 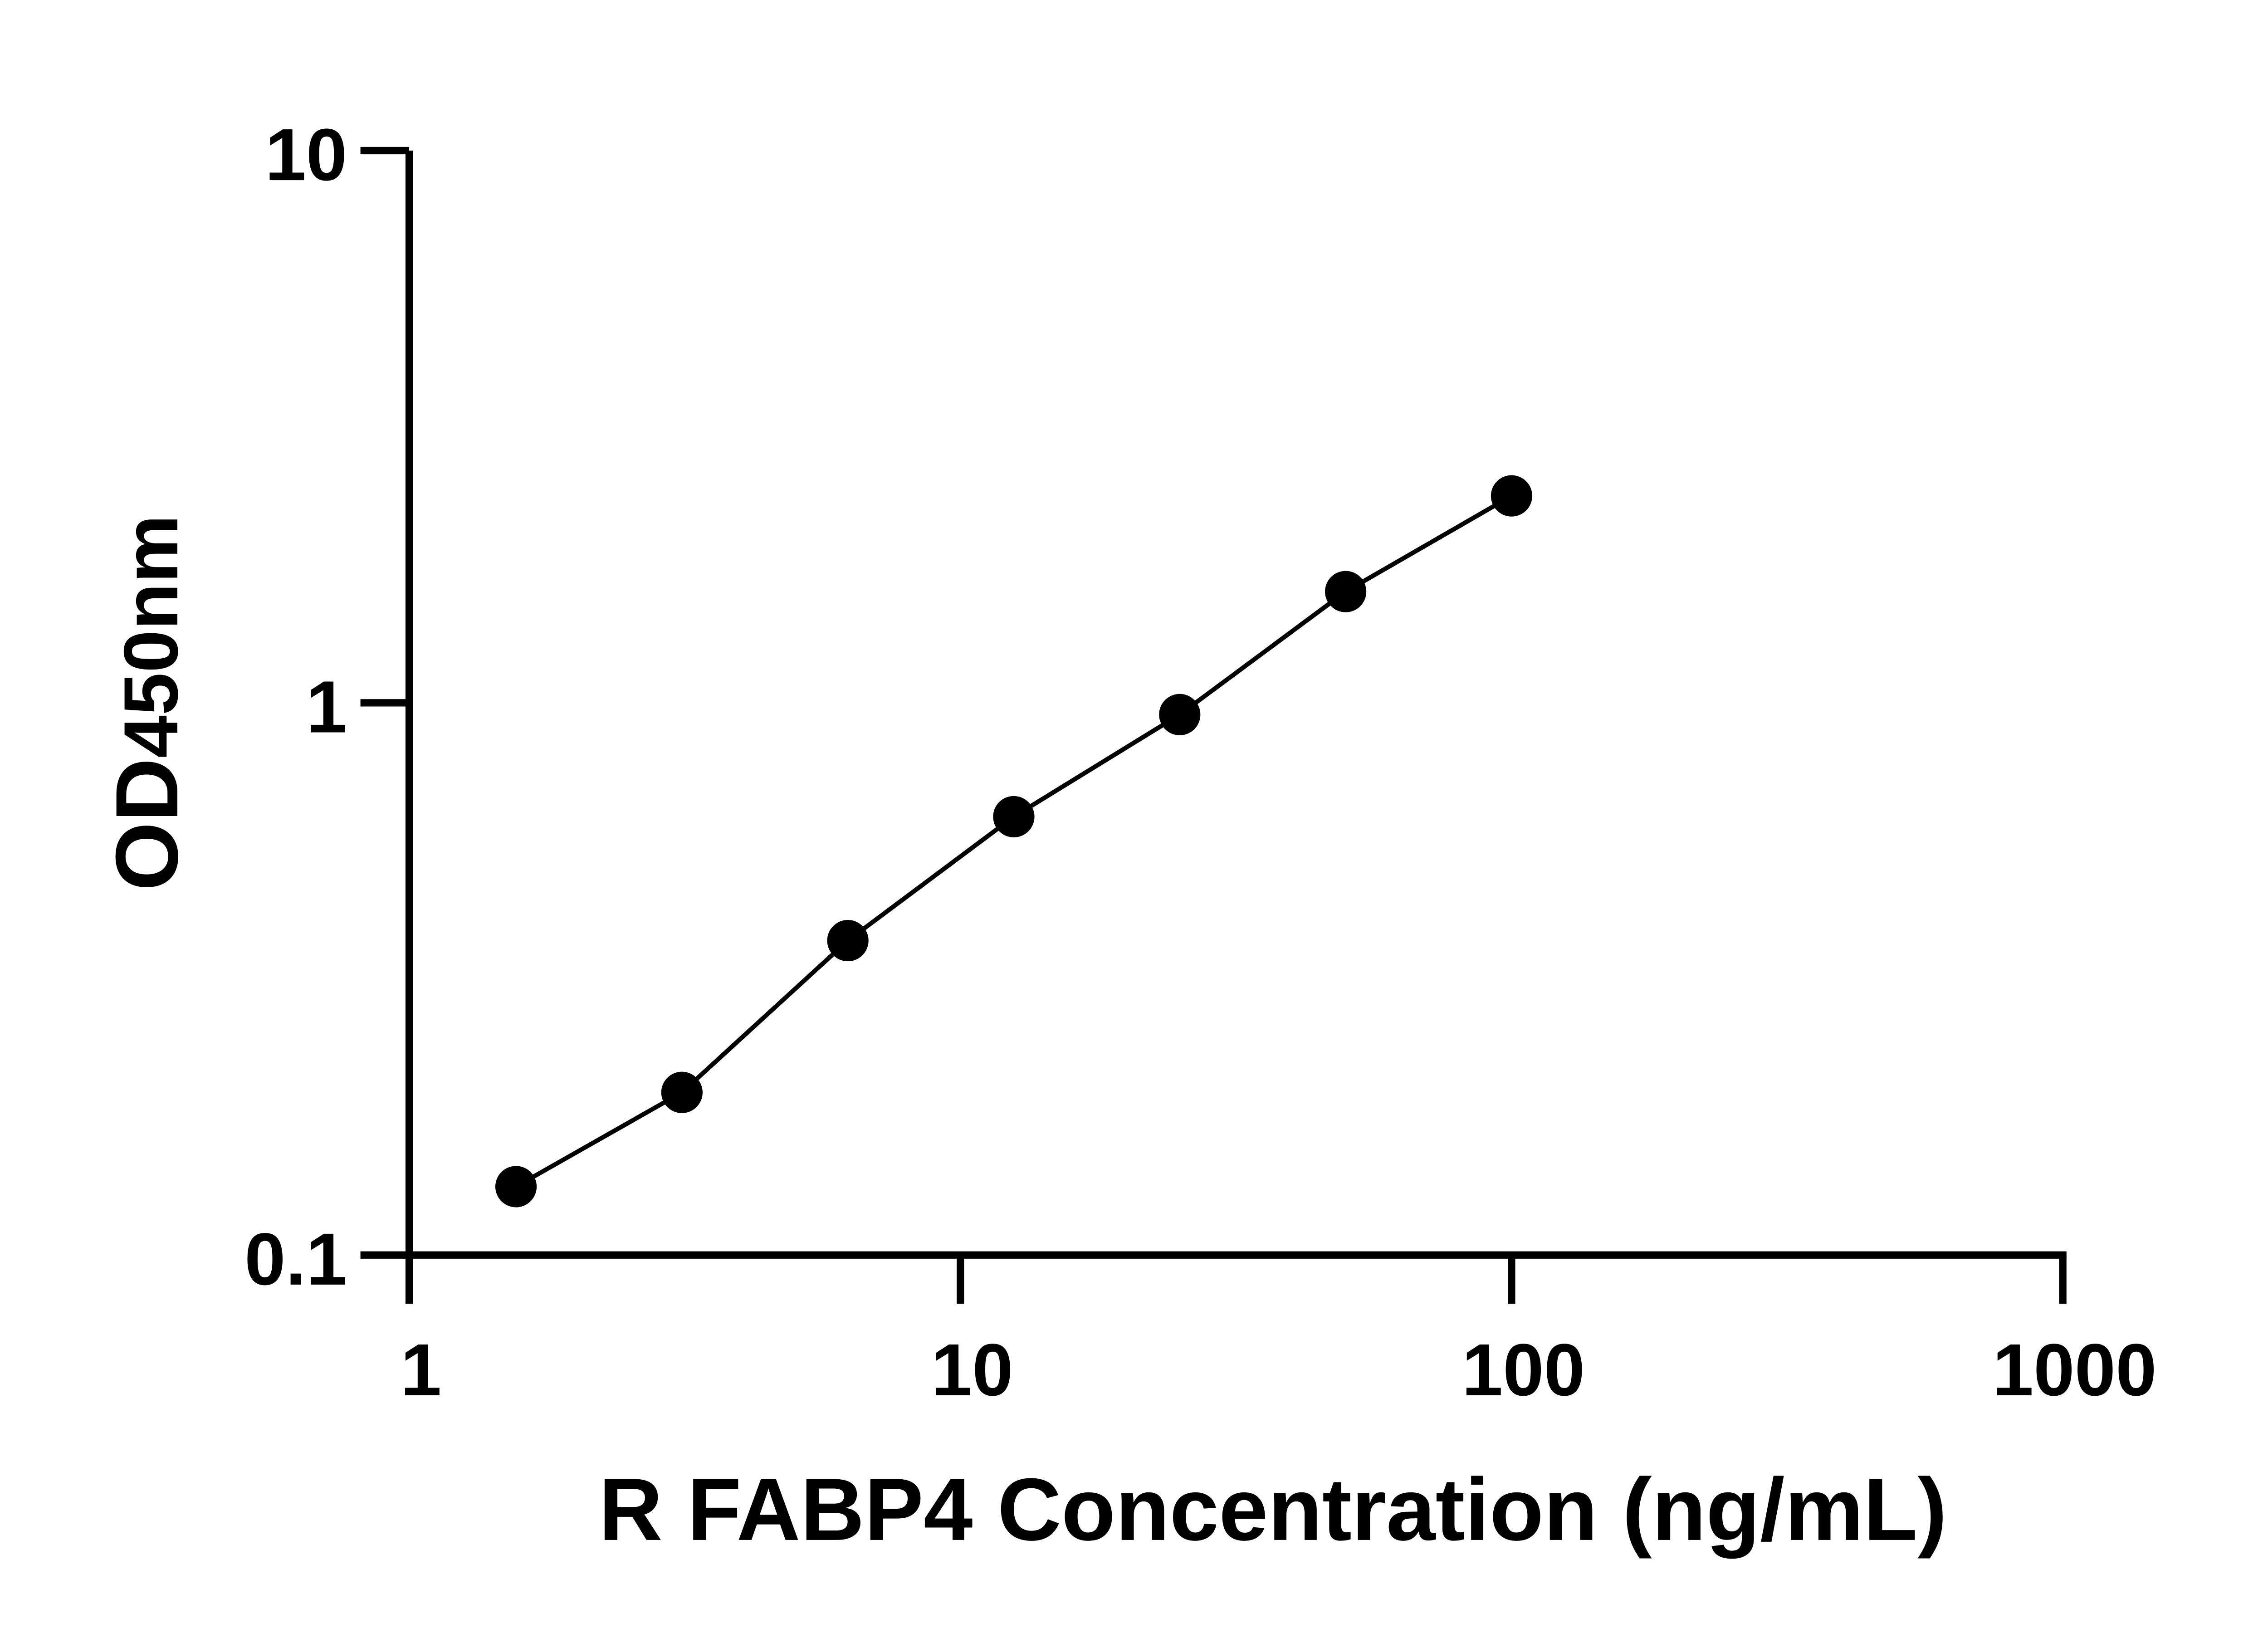 I want to click on y-tick-label: 0.1, so click(x=296, y=1259).